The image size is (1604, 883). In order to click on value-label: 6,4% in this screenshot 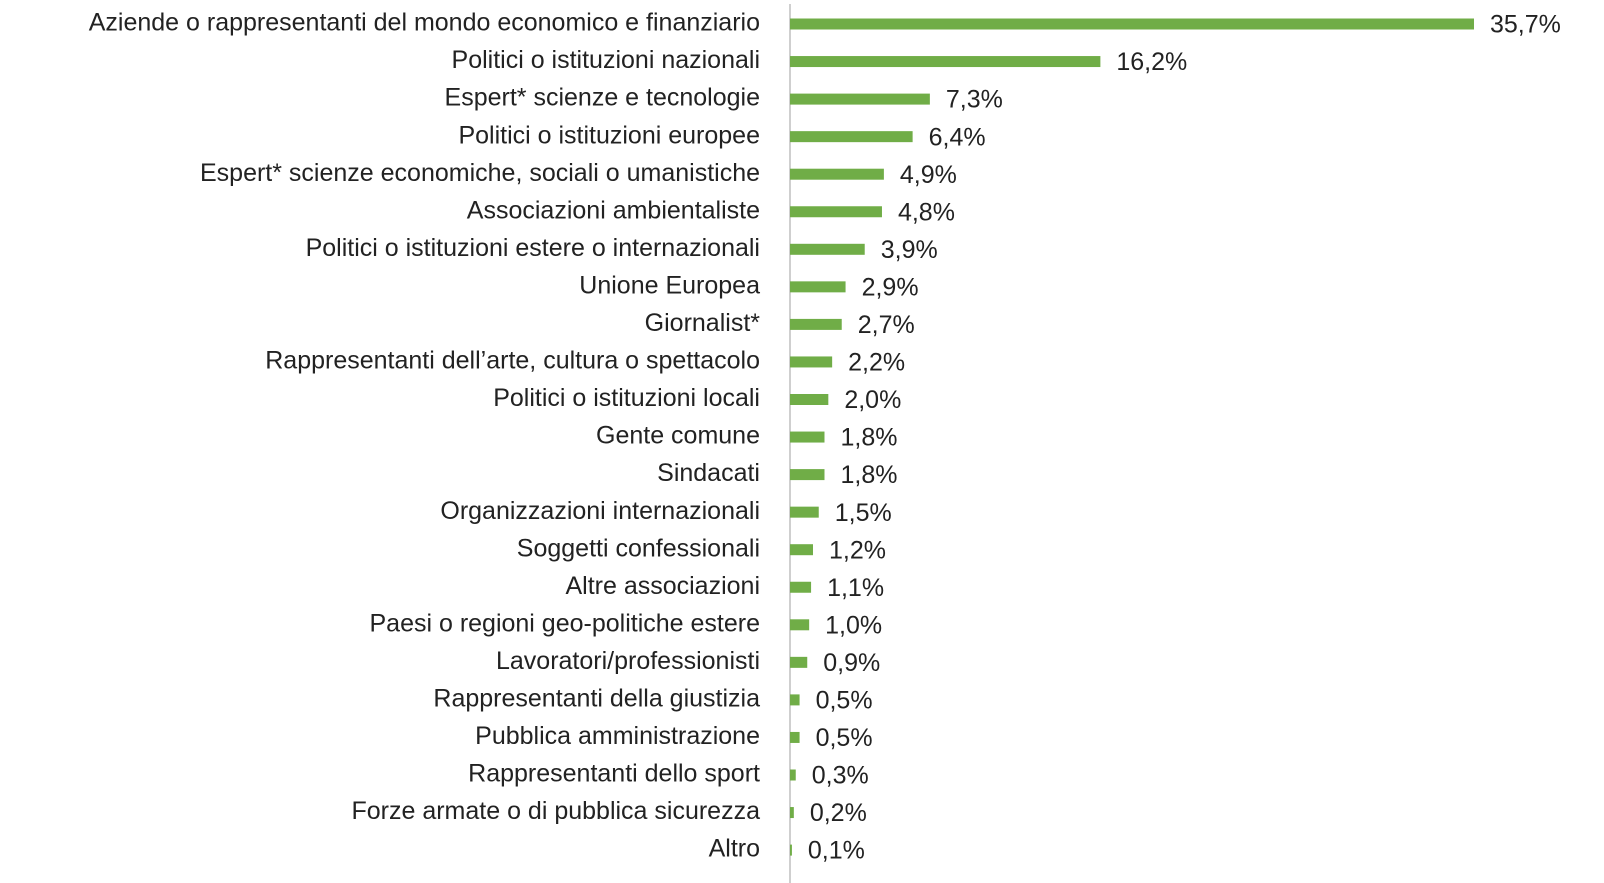, I will do `click(957, 137)`.